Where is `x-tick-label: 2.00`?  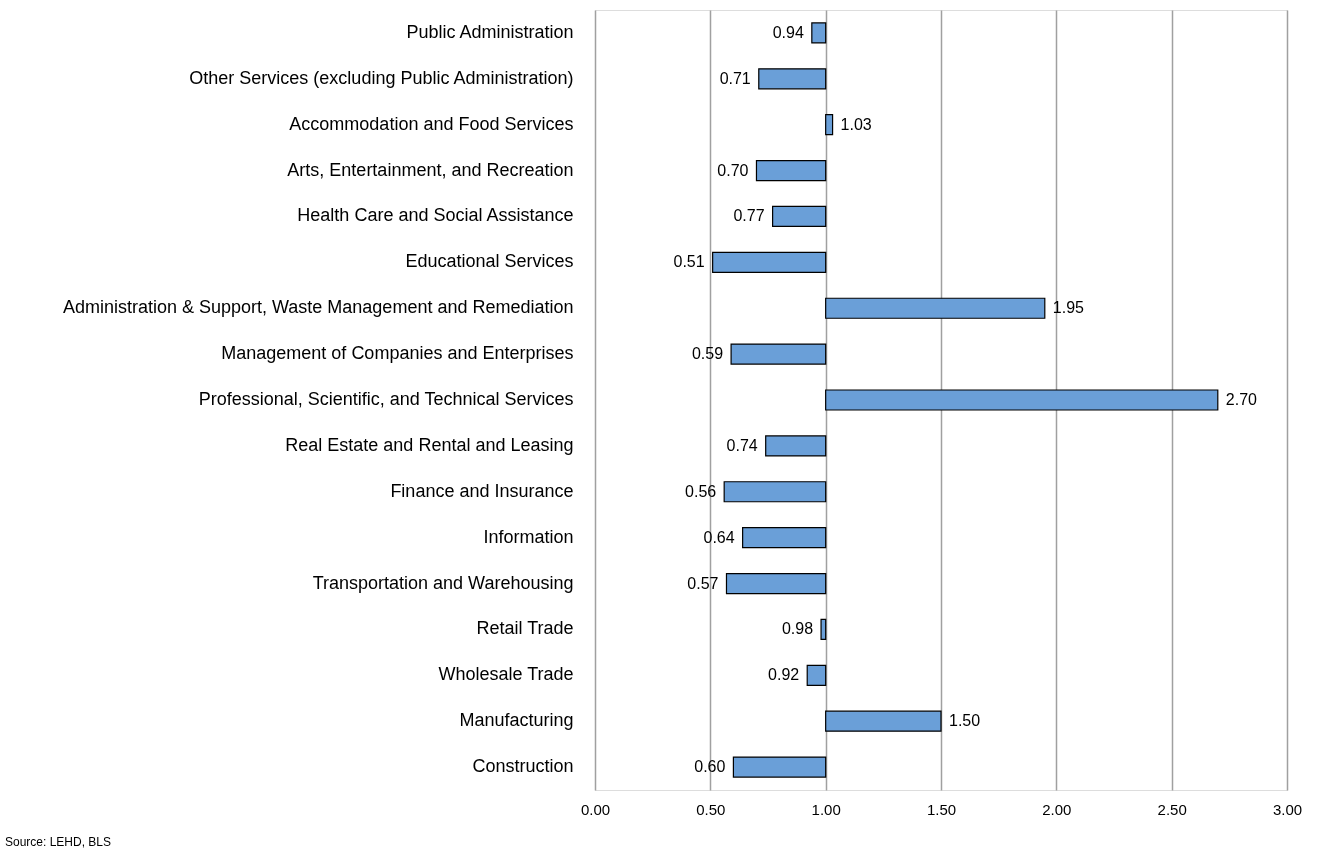 x-tick-label: 2.00 is located at coordinates (1057, 809).